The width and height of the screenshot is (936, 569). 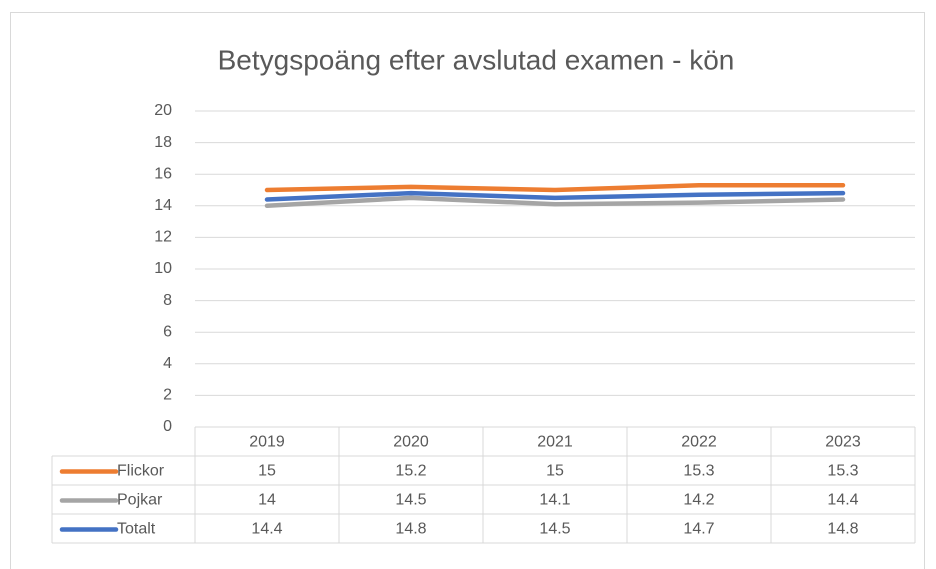 I want to click on x-tick-label: 2021, so click(x=555, y=442).